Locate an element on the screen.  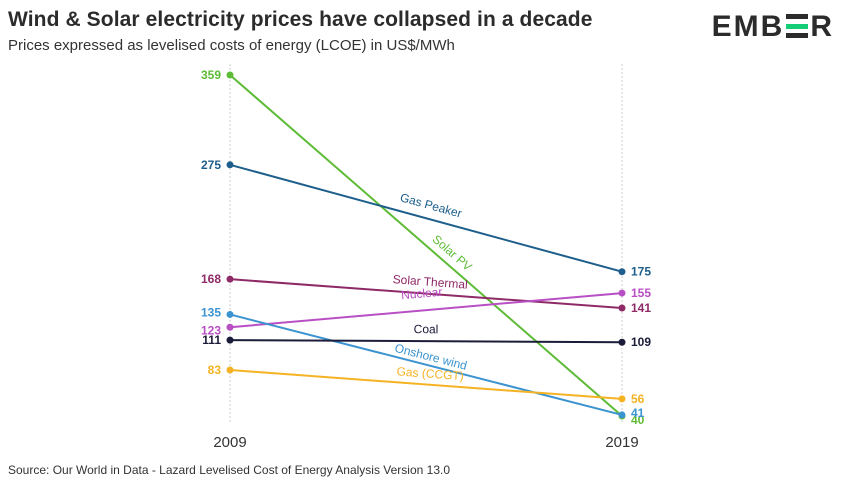
value-label-2009-solar-pv: 359 is located at coordinates (211, 75).